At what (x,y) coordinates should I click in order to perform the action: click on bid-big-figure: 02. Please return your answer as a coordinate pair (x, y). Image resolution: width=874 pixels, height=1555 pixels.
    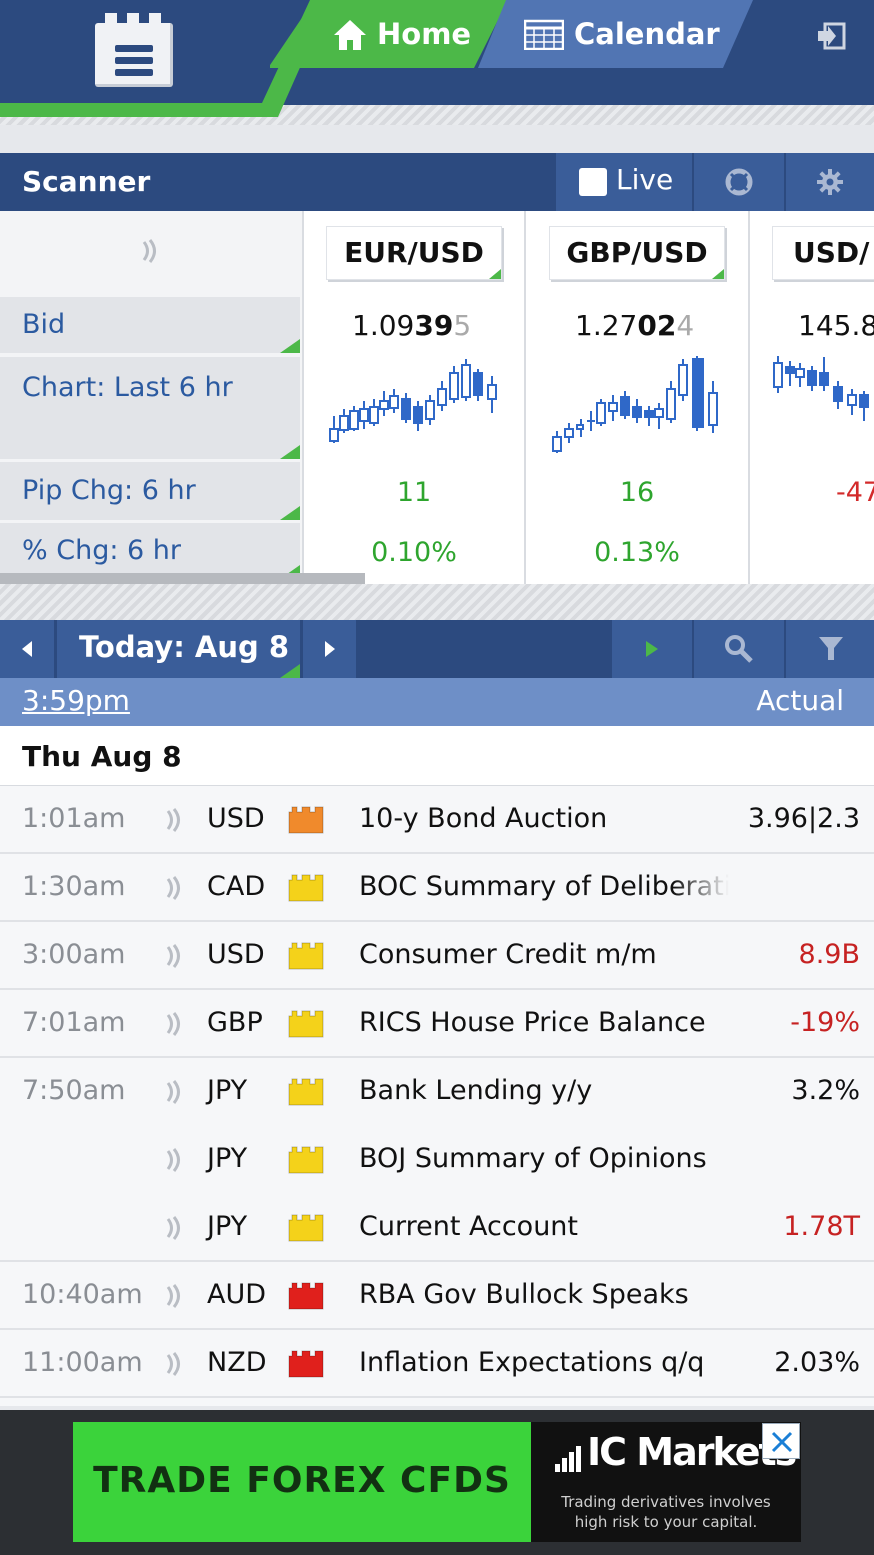
    Looking at the image, I should click on (657, 325).